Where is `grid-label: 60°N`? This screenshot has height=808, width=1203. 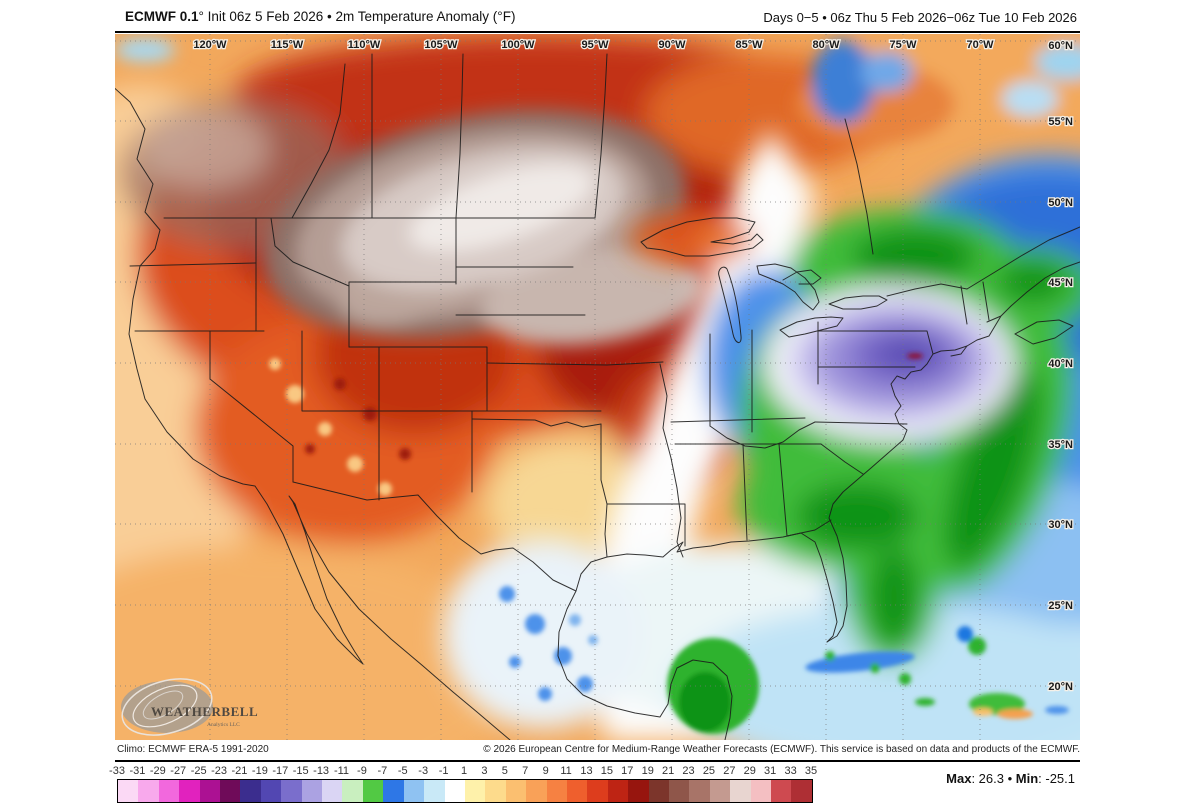 grid-label: 60°N is located at coordinates (1060, 46).